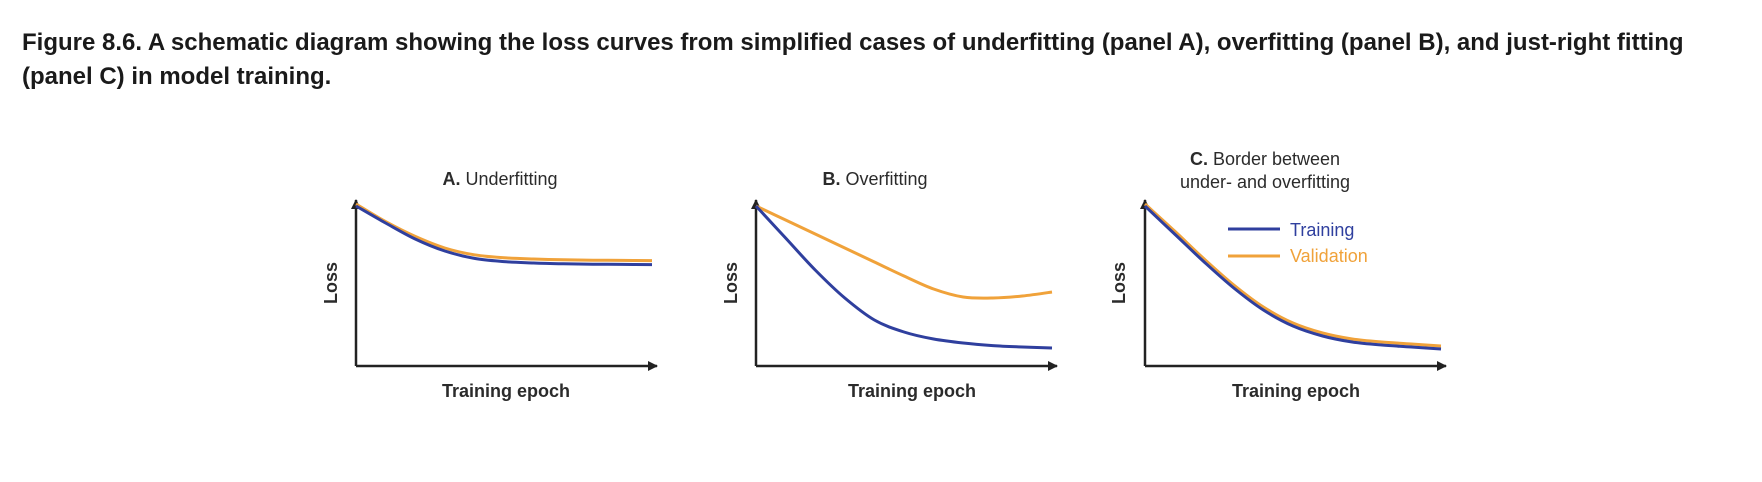 The image size is (1762, 482). I want to click on panel-c-x-label: Training epoch, so click(1296, 391).